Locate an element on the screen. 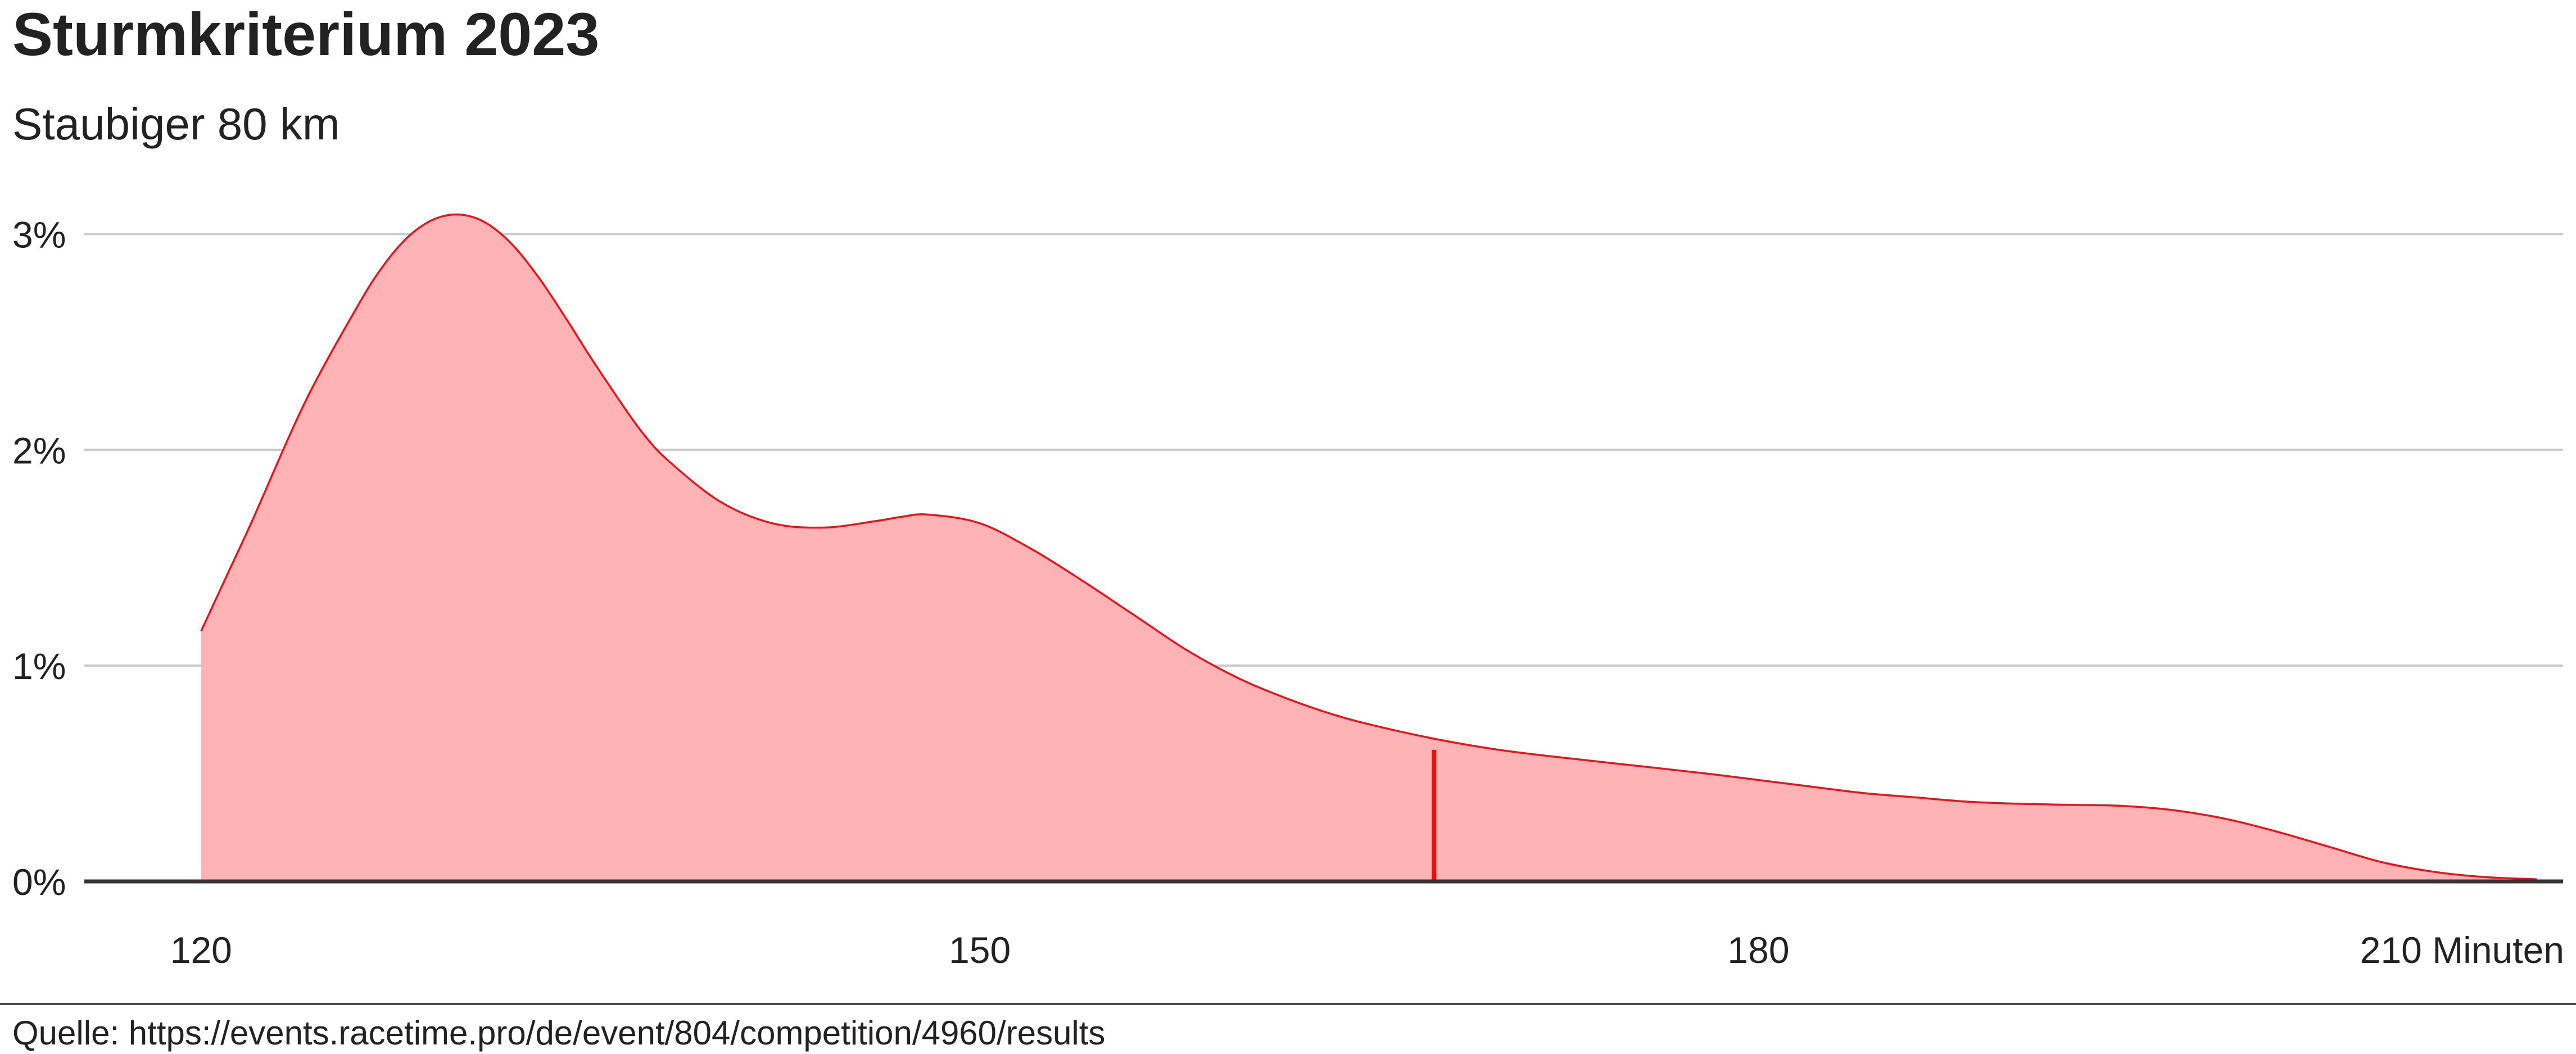  x-tick-label: 180 is located at coordinates (1758, 950).